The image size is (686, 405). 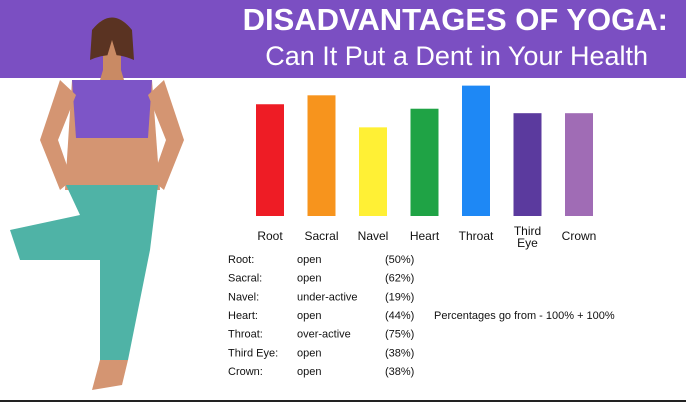 I want to click on x-tick-label: Sacral, so click(x=321, y=236).